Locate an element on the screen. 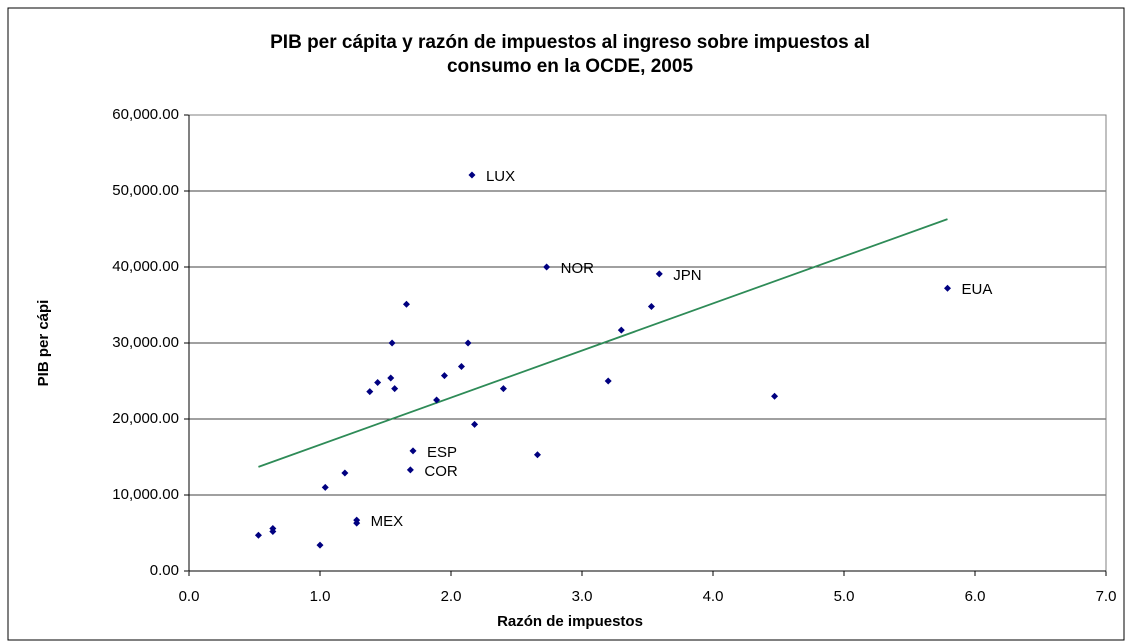 The image size is (1128, 643). point-label: COR is located at coordinates (441, 471).